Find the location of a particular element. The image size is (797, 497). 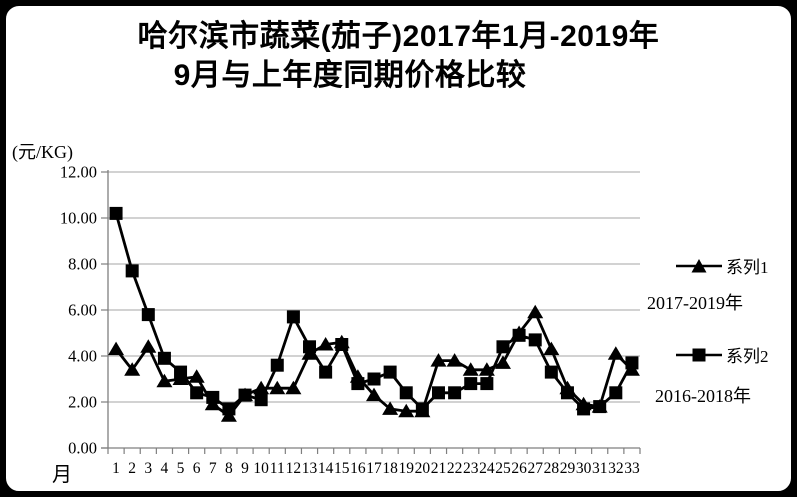

svg-text: 9 is located at coordinates (245, 468).